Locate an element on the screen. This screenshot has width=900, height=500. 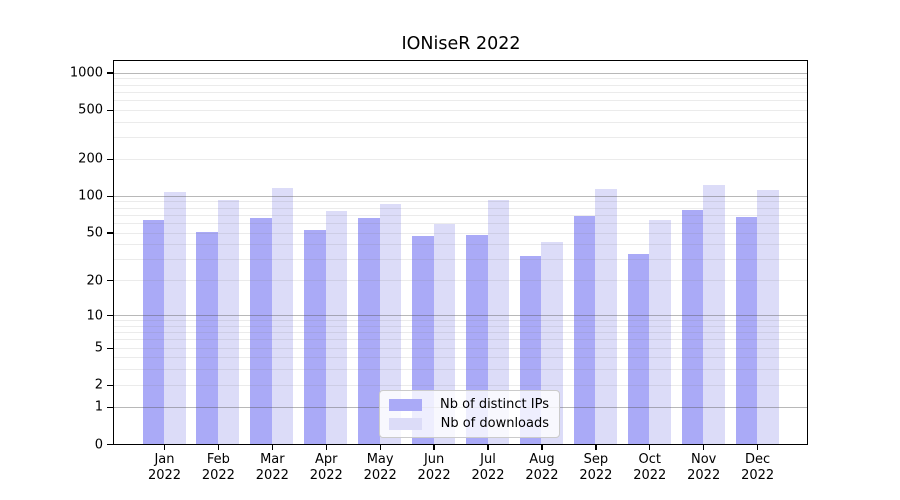
x-tick-label-dec: Dec 2022 is located at coordinates (758, 467).